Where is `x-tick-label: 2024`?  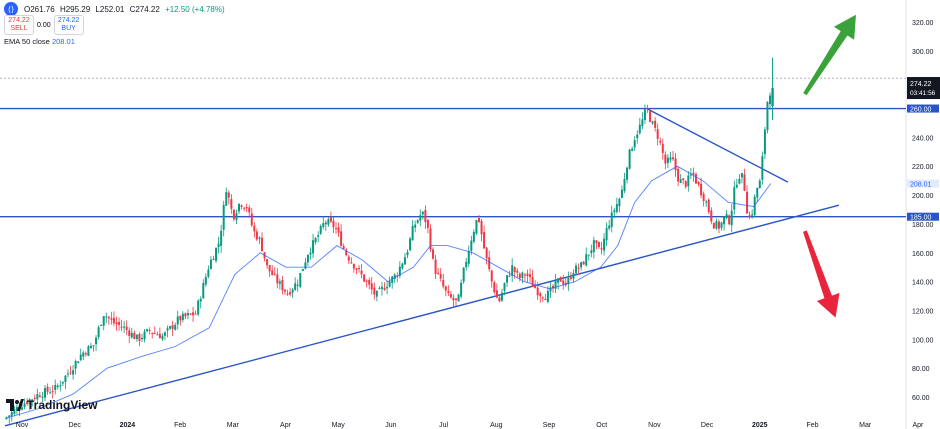
x-tick-label: 2024 is located at coordinates (128, 425).